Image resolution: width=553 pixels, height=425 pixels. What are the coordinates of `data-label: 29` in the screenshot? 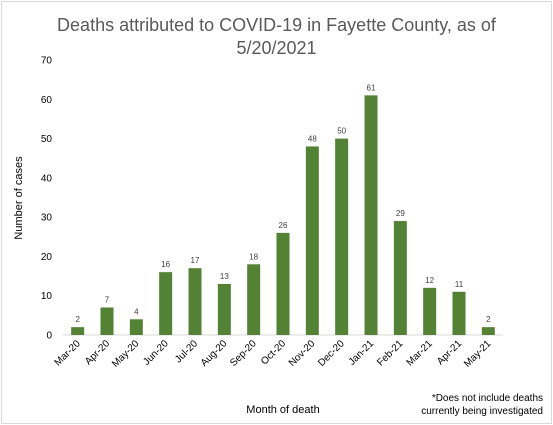 It's located at (400, 213).